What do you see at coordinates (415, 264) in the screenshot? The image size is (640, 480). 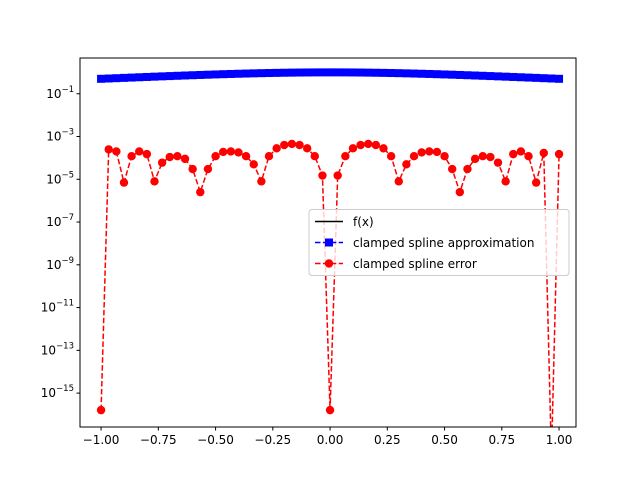 I see `legend-label: clamped spline error` at bounding box center [415, 264].